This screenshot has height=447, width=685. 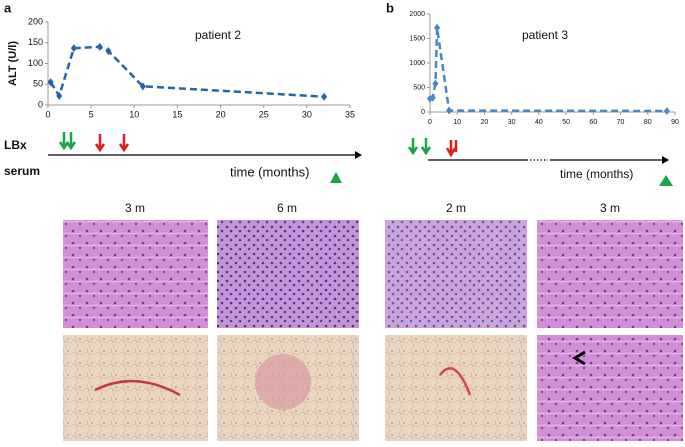 I want to click on y-tick-label: 2000, so click(x=417, y=14).